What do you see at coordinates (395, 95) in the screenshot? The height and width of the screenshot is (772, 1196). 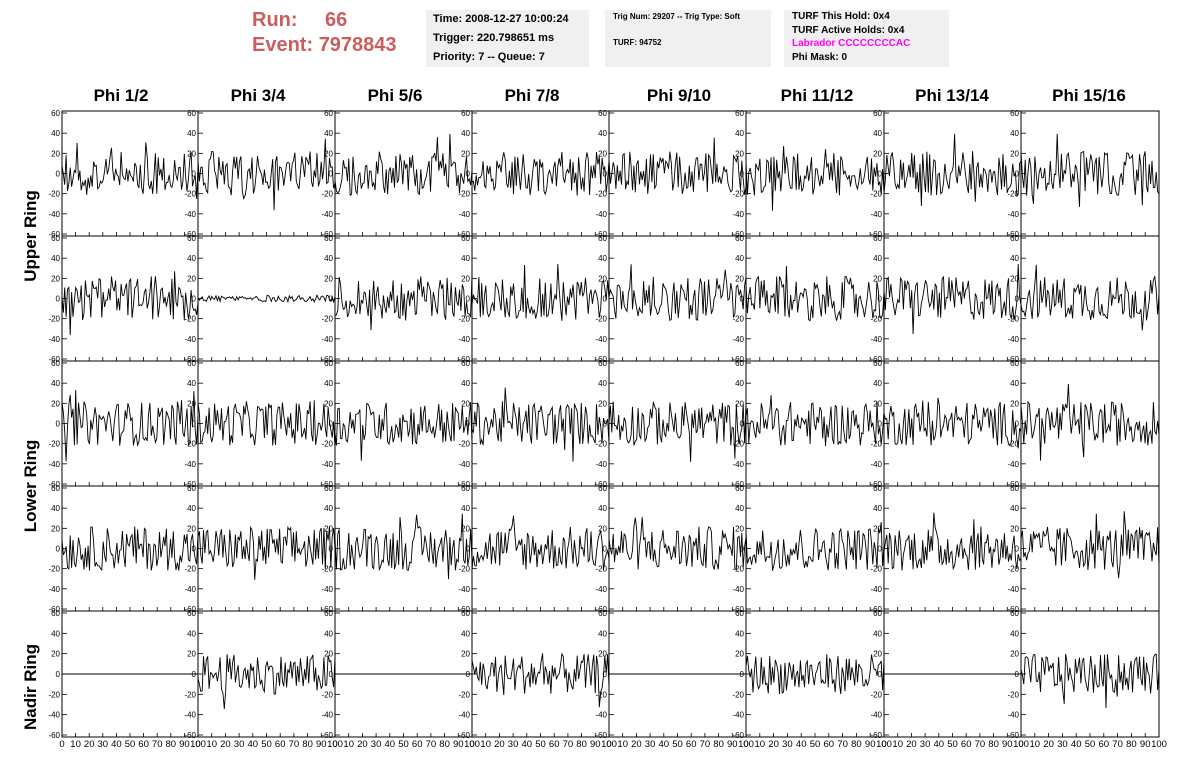 I see `column-title: Phi 5/6` at bounding box center [395, 95].